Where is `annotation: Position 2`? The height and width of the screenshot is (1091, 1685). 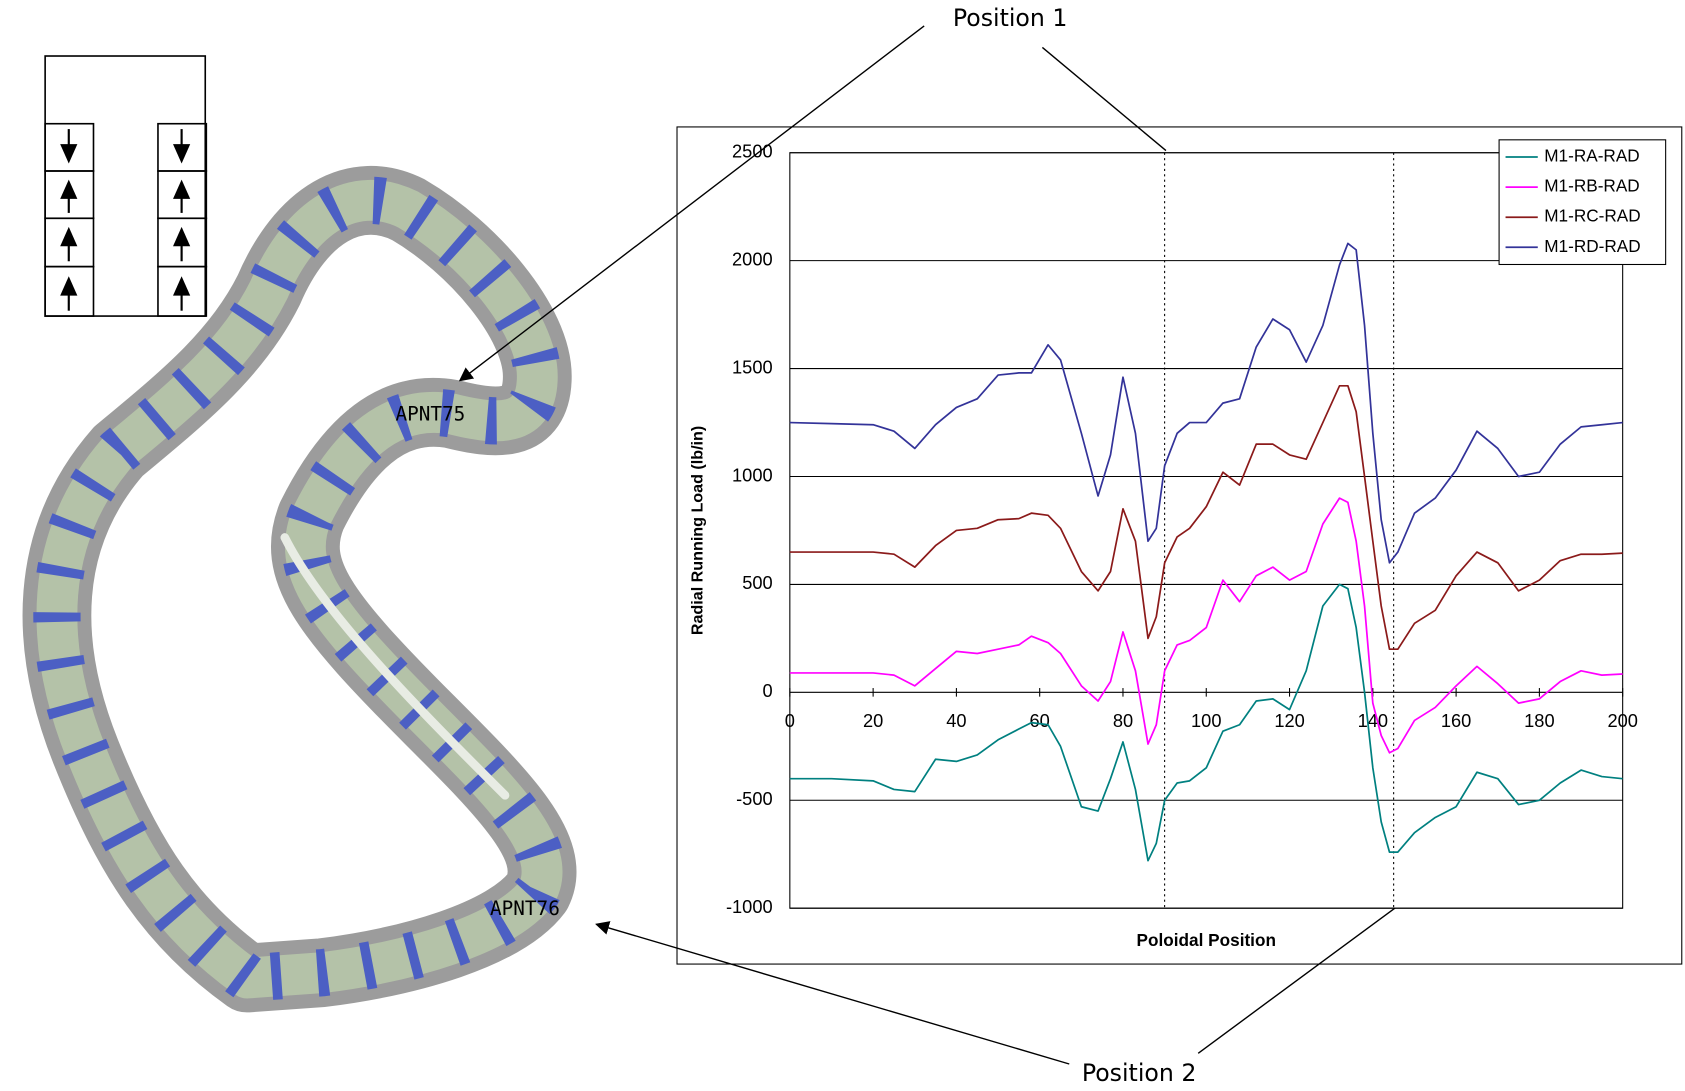 annotation: Position 2 is located at coordinates (1139, 1073).